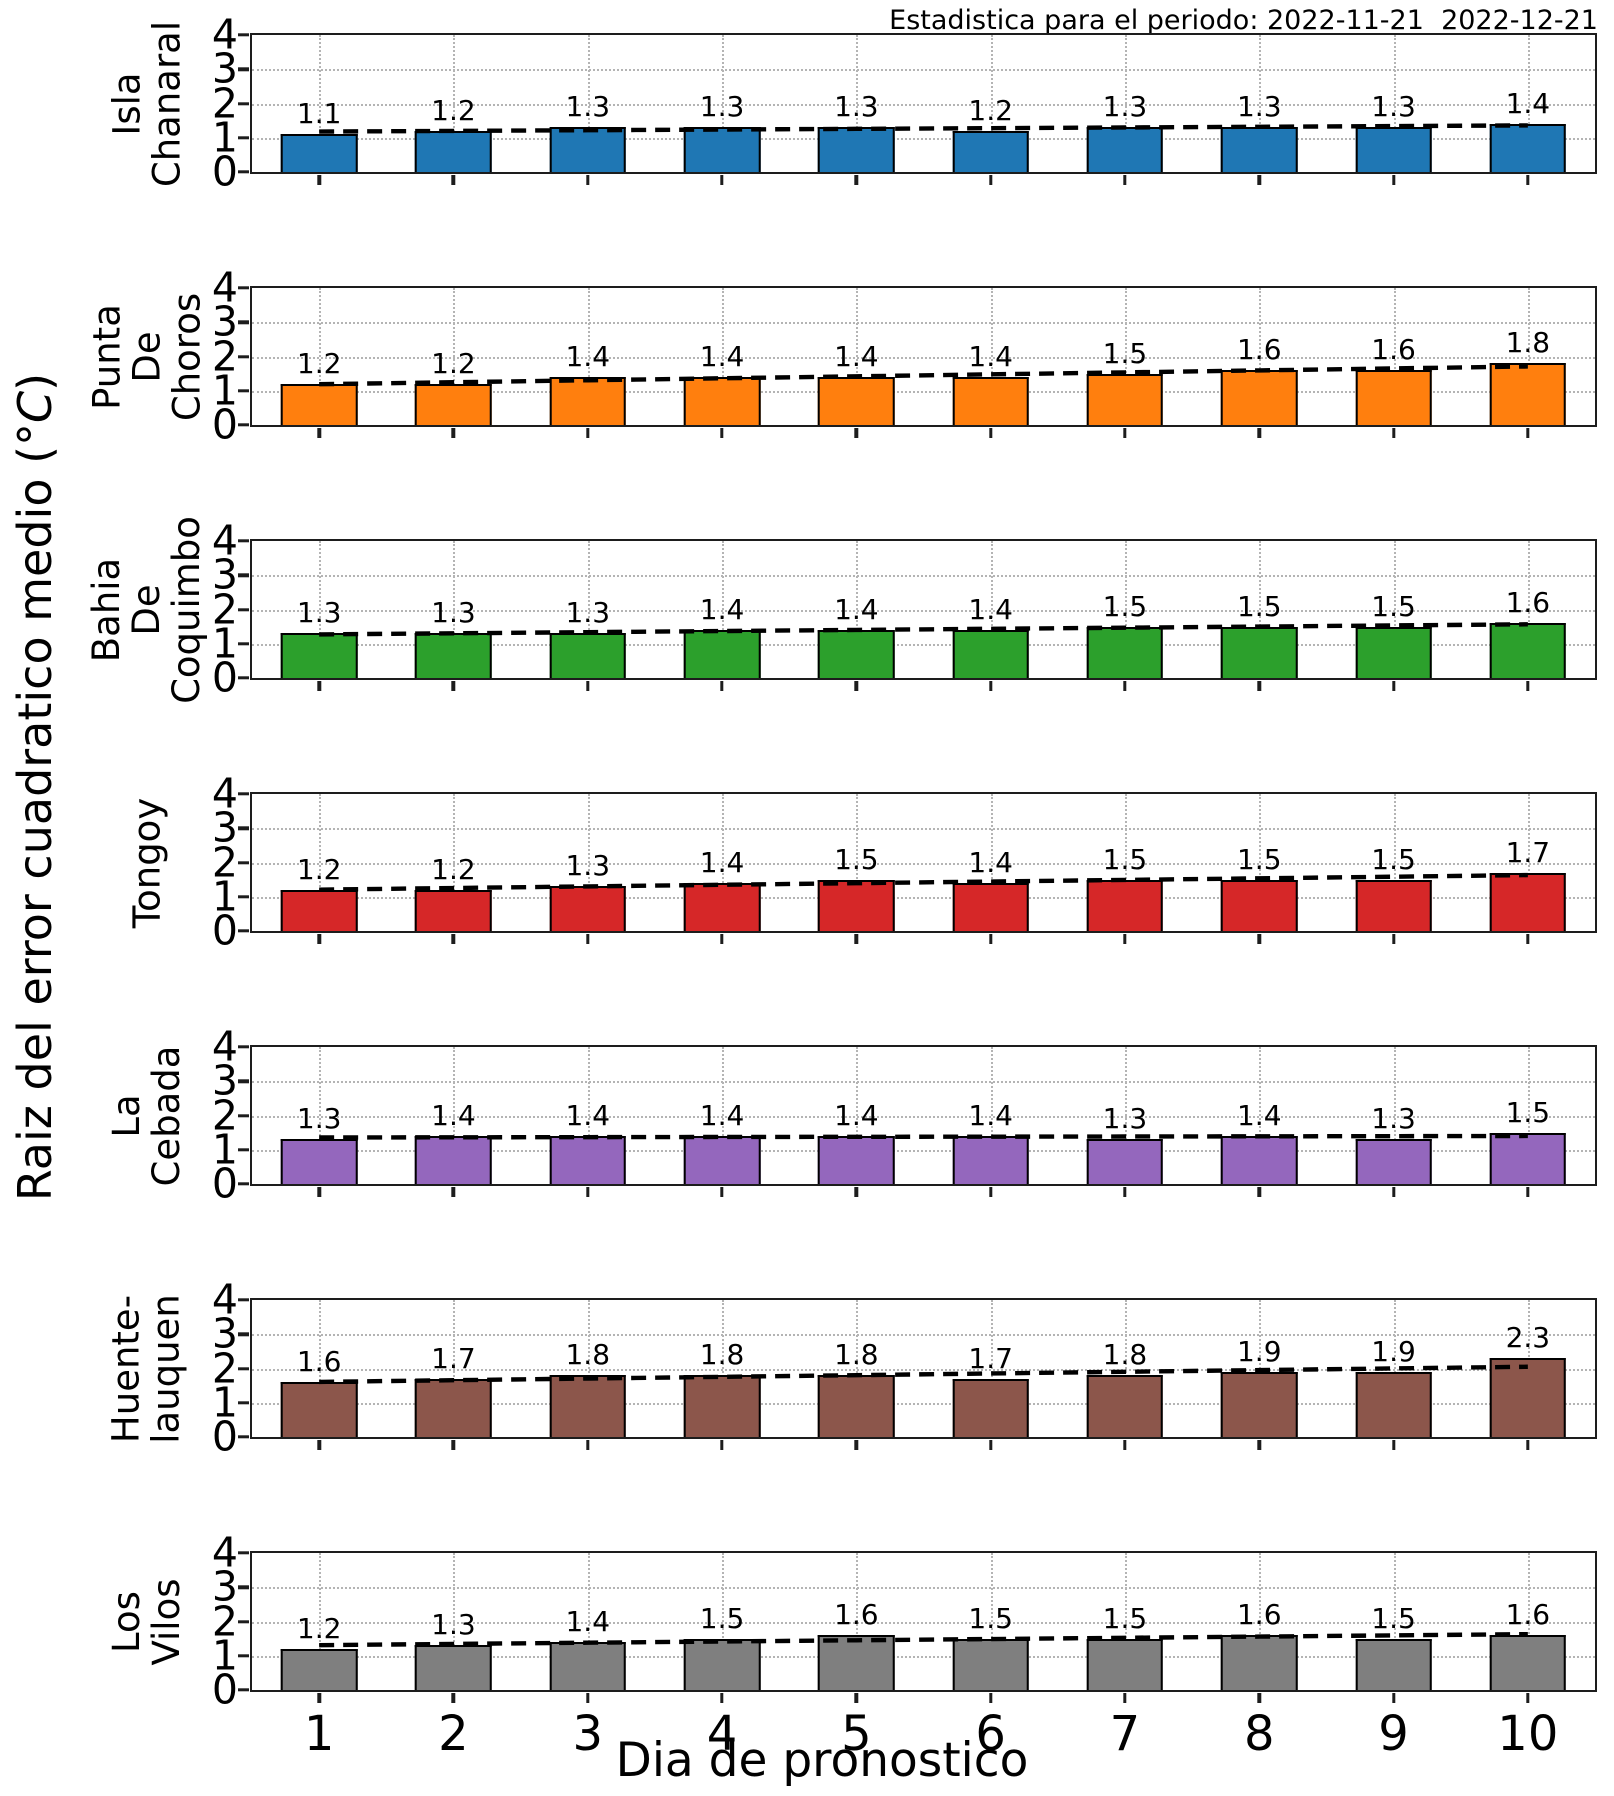 Image resolution: width=1614 pixels, height=1796 pixels. Describe the element at coordinates (146, 356) in the screenshot. I see `row-label: Punta De Choros` at that location.